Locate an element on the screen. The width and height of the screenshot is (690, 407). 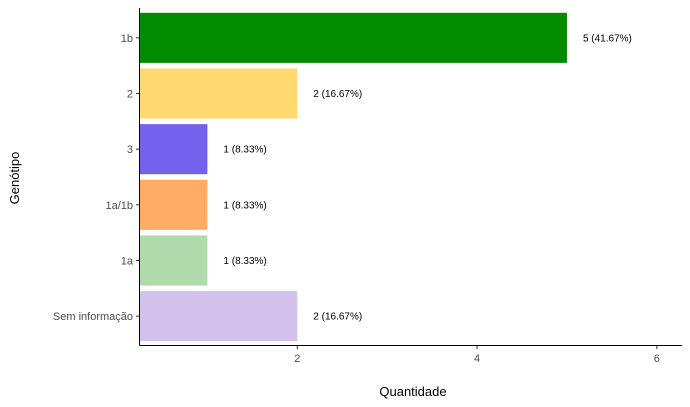
y-tick-label: 3 is located at coordinates (130, 150).